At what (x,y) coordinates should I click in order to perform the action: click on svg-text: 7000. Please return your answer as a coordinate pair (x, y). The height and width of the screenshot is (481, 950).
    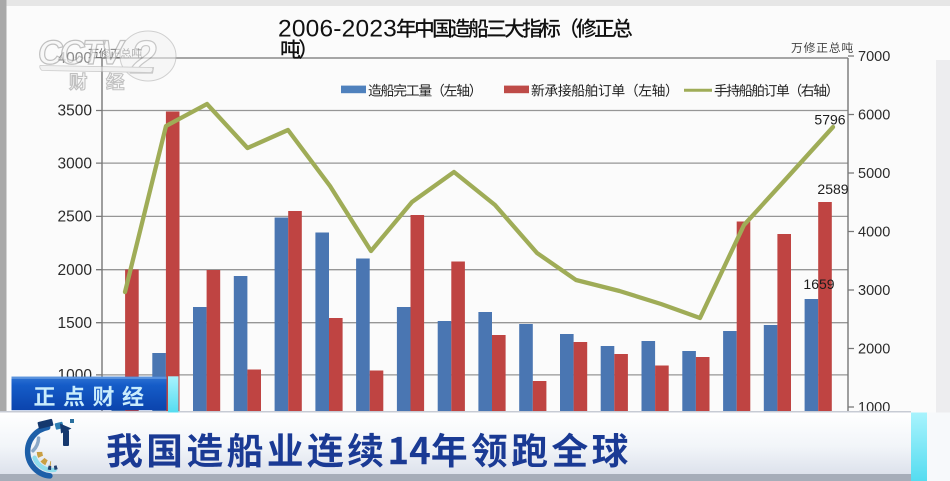
    Looking at the image, I should click on (874, 57).